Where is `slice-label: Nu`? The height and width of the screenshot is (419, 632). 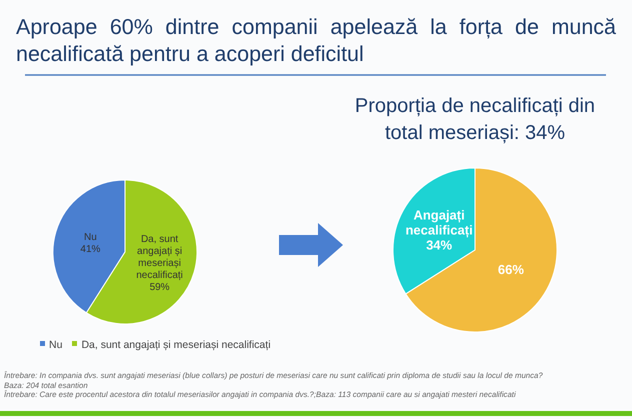
slice-label: Nu is located at coordinates (90, 237).